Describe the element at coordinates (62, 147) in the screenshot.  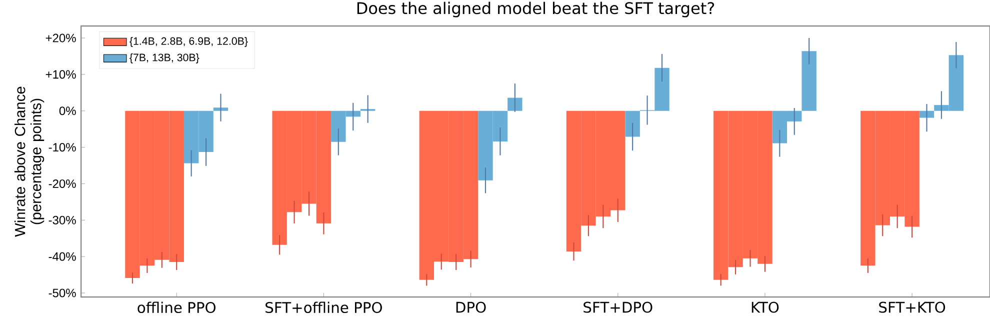
I see `y-tick-label: -10%` at that location.